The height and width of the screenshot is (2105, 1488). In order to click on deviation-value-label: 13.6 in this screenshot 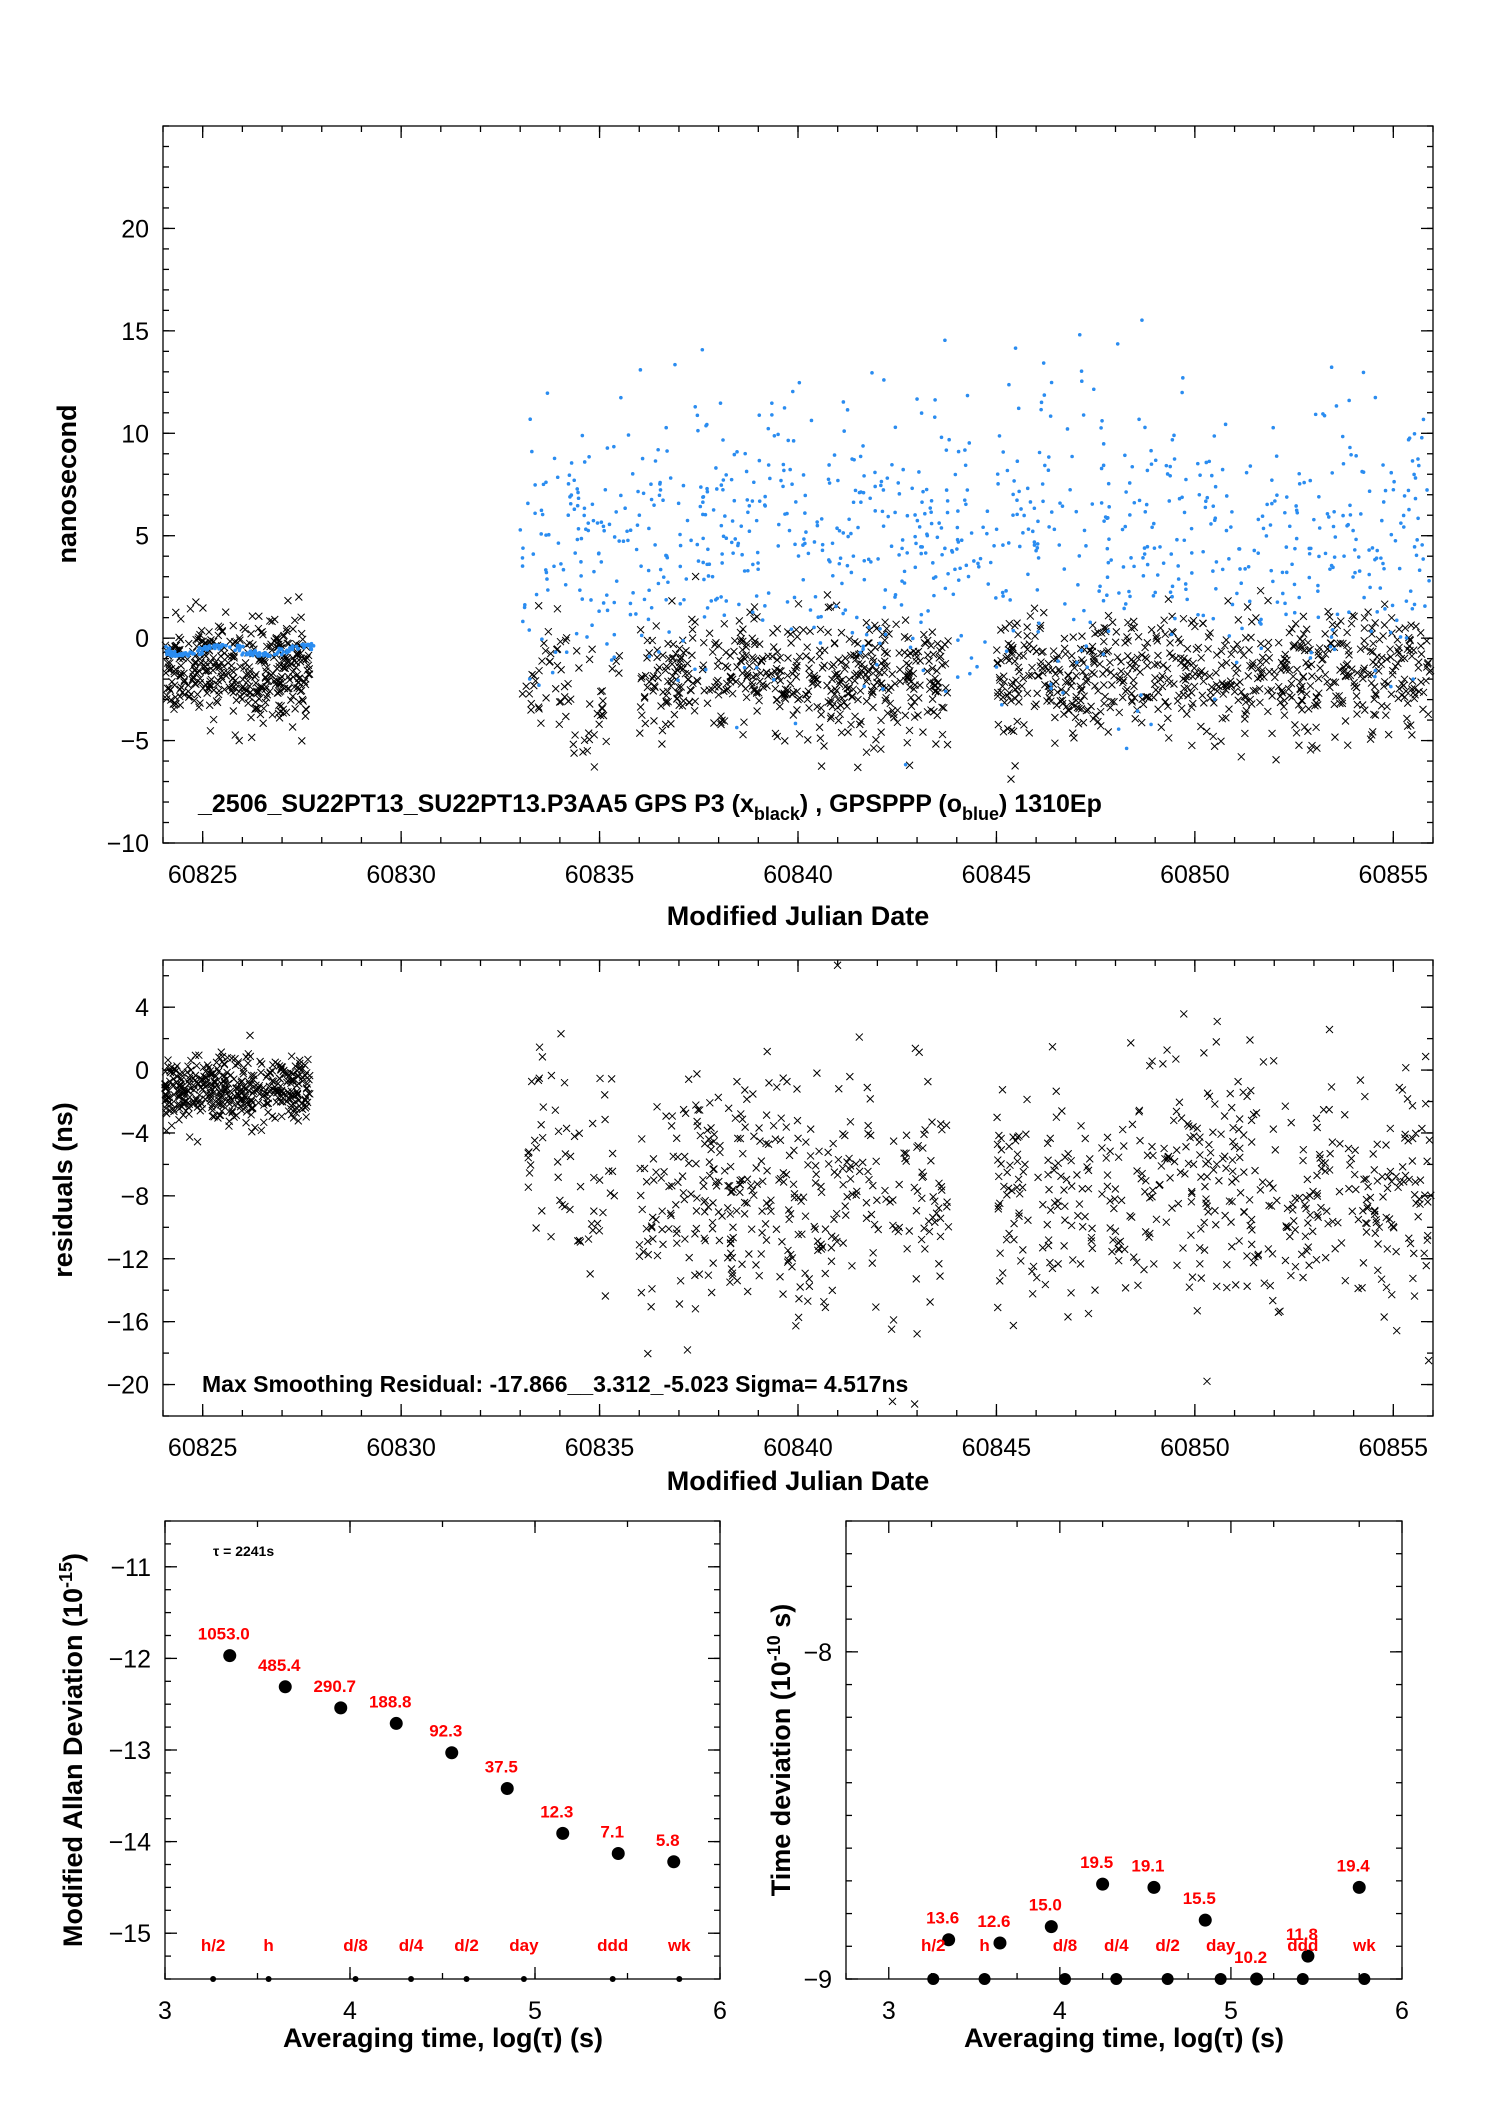, I will do `click(942, 1918)`.